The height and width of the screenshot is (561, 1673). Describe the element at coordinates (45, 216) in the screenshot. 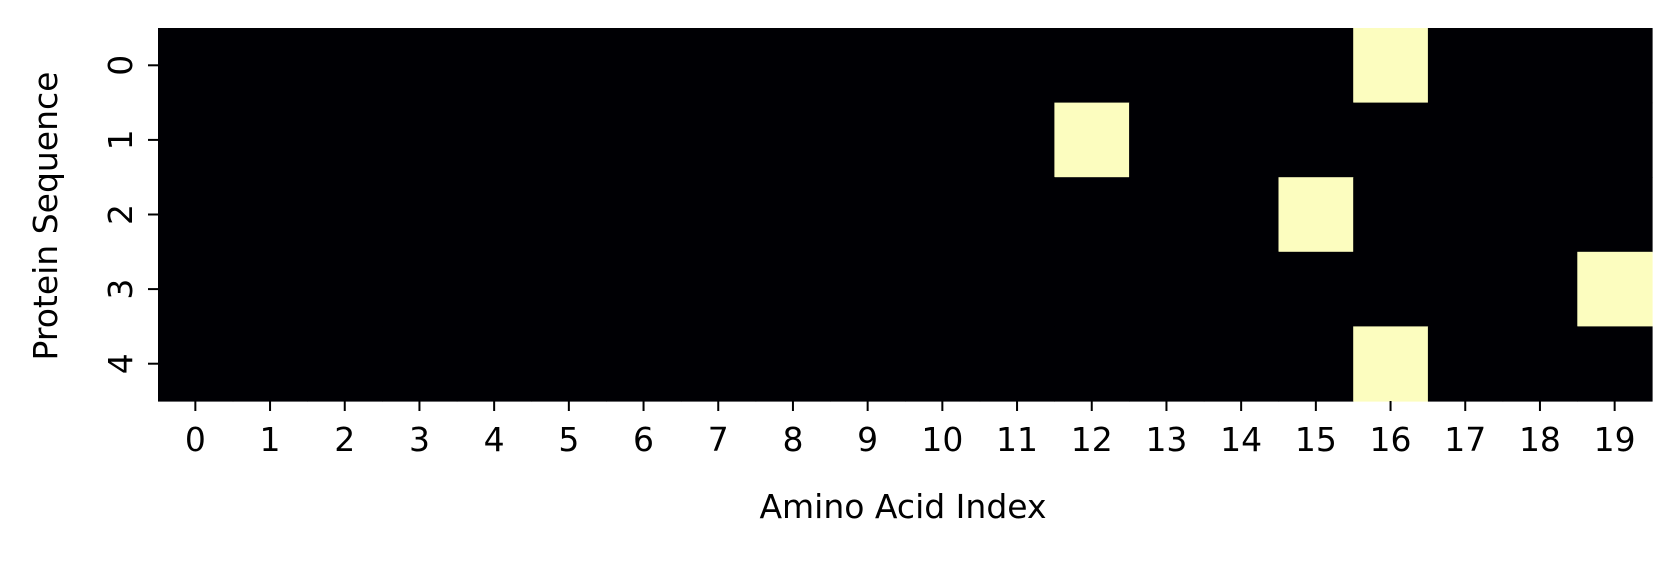

I see `y-axis-label: Protein Sequence` at that location.